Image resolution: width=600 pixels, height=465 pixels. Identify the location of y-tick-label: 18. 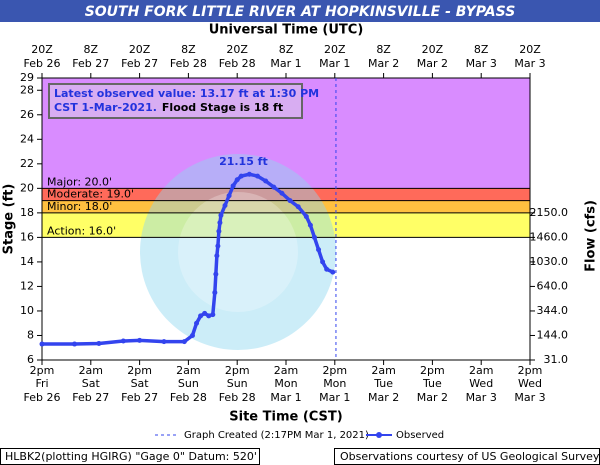
(27, 212).